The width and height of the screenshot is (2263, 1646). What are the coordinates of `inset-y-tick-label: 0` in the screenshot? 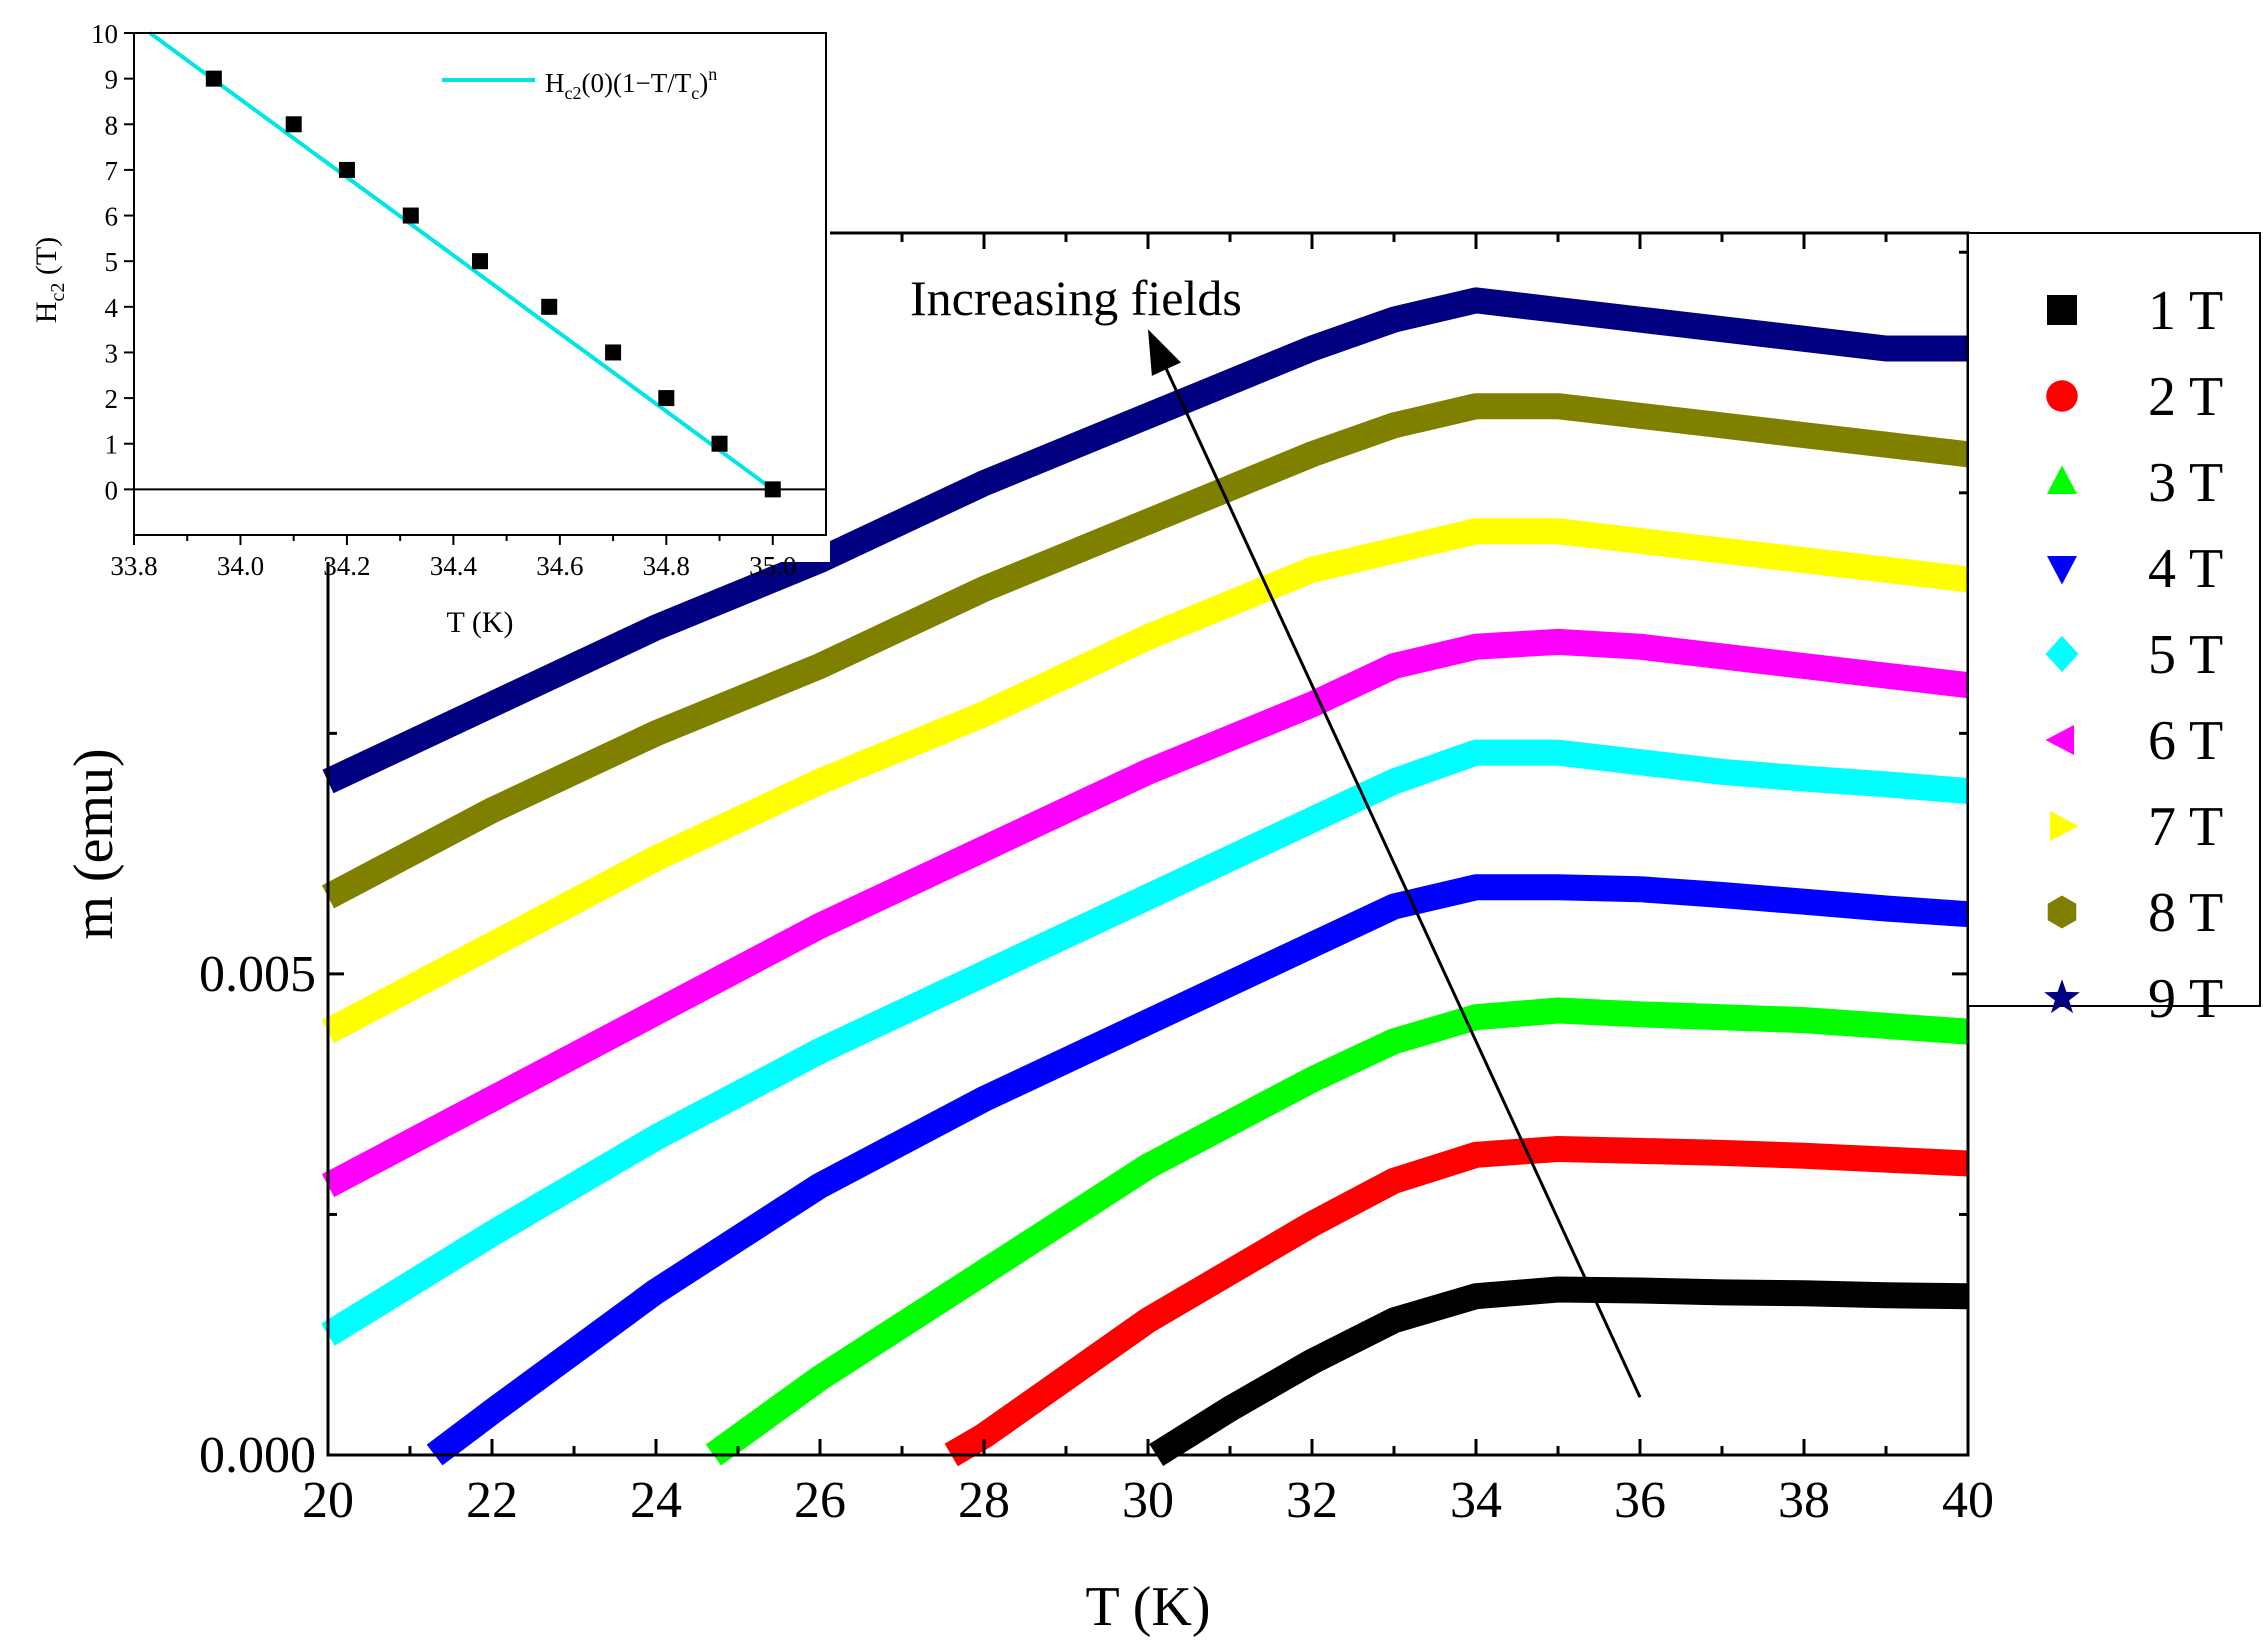 It's located at (112, 490).